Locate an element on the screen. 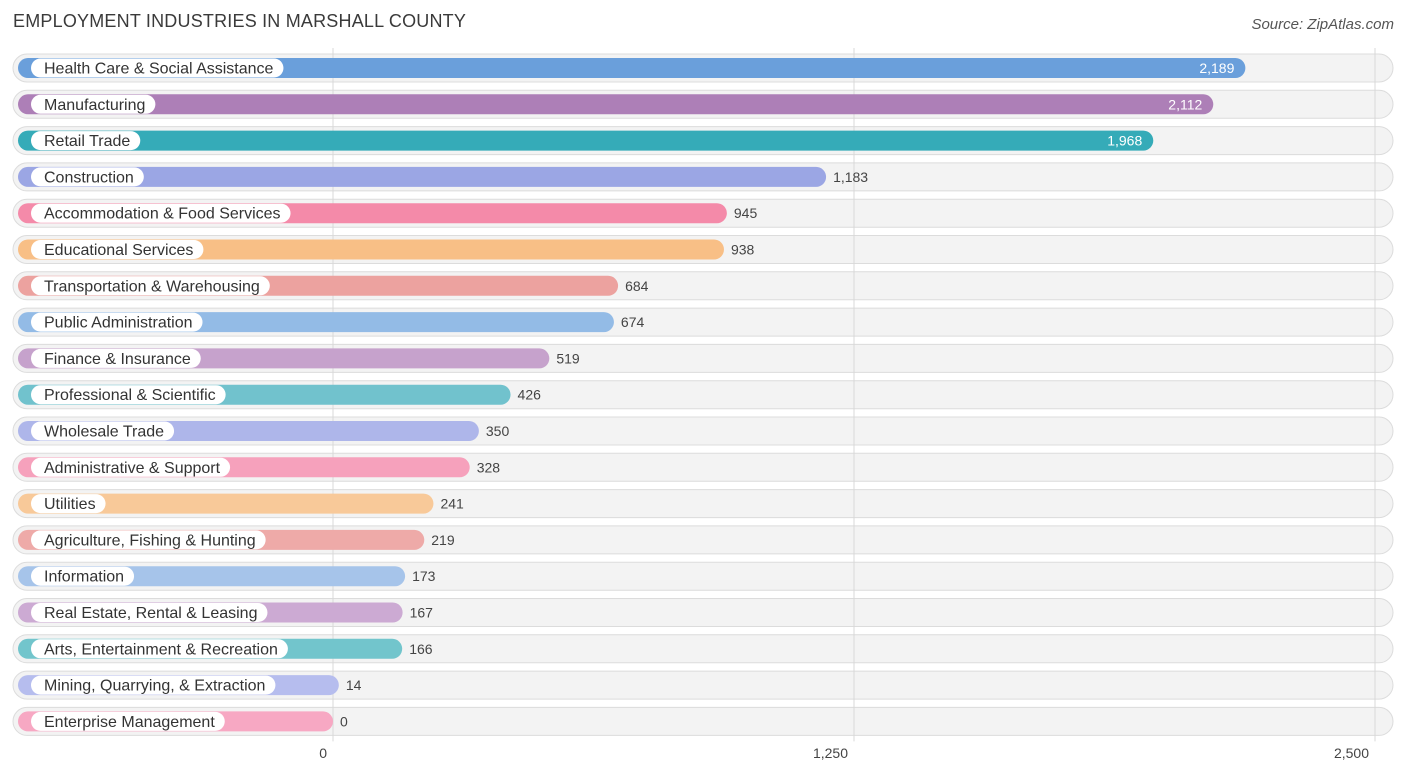  bar-row: Utilities 241 is located at coordinates (241, 503).